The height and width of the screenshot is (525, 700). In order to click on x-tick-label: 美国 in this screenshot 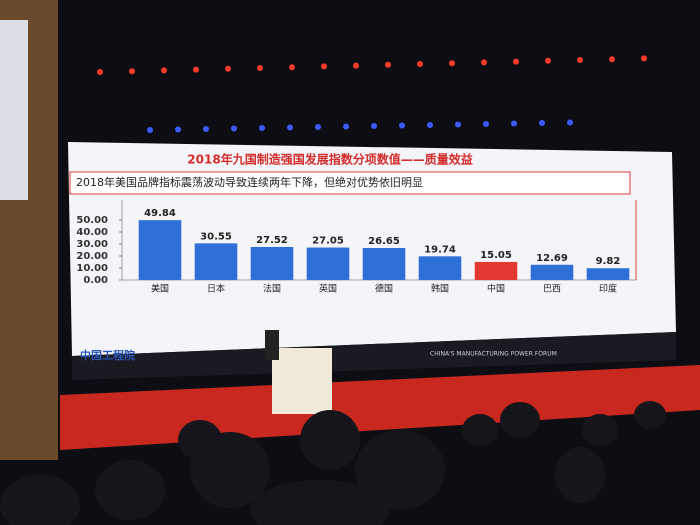, I will do `click(160, 289)`.